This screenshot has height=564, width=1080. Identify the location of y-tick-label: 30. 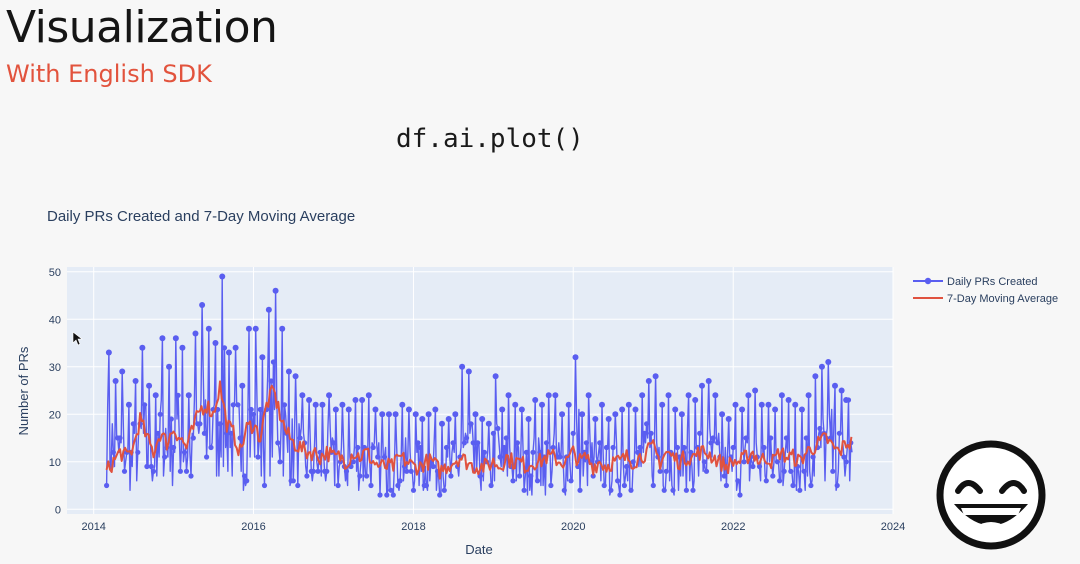
(55, 368).